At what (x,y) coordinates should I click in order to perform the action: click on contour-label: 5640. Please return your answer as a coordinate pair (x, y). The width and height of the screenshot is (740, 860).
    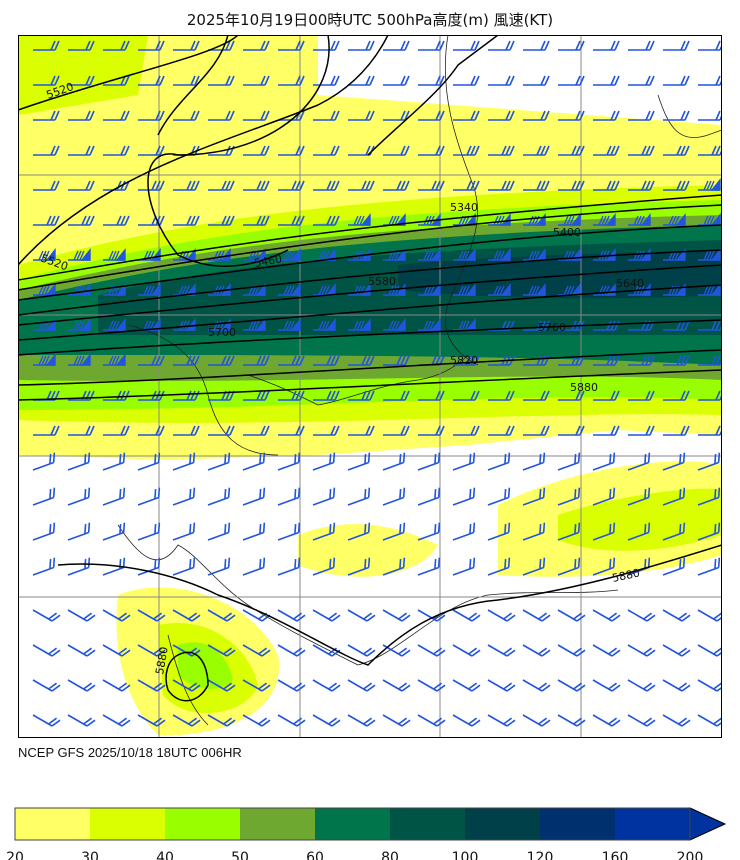
    Looking at the image, I should click on (630, 283).